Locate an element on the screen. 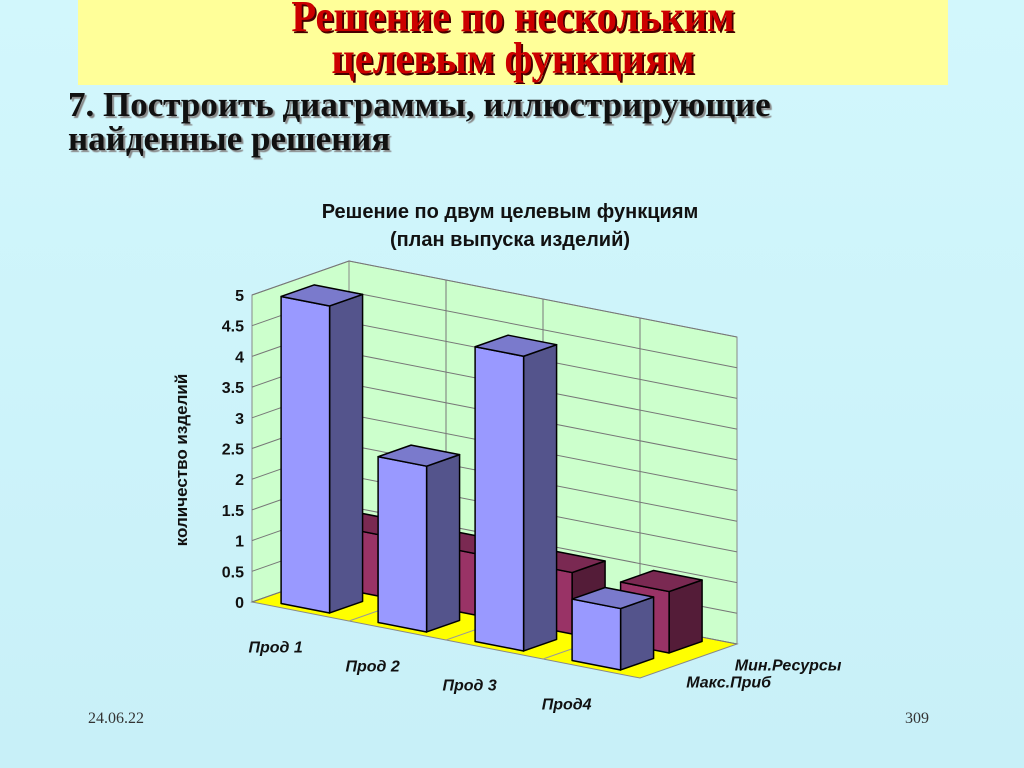  y-tick-label: 1 is located at coordinates (239, 542).